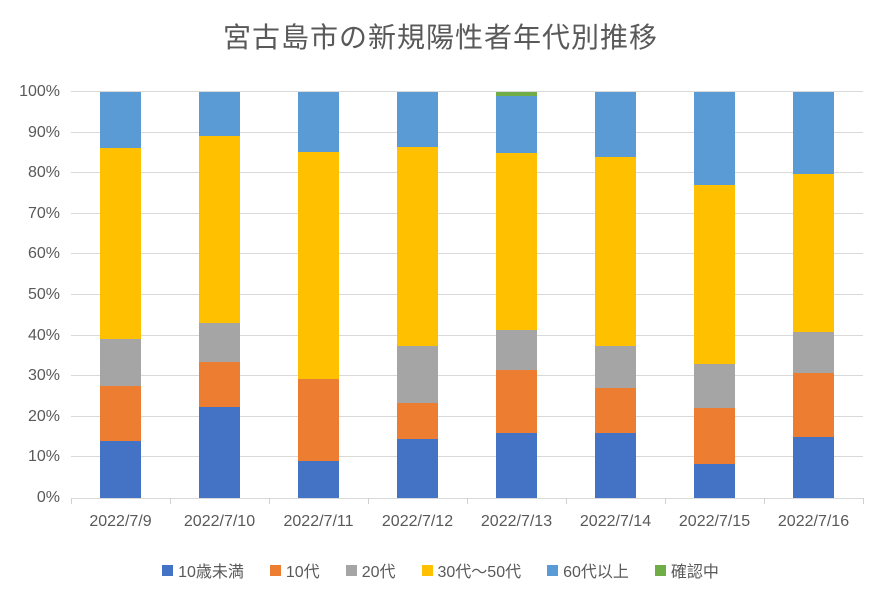  Describe the element at coordinates (43, 457) in the screenshot. I see `y-axis-label: 10%` at that location.